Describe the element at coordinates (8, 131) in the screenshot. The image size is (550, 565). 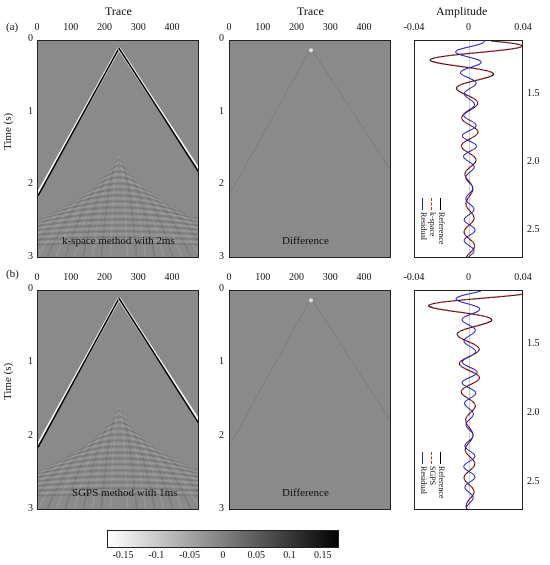
I see `y-axis-label-a: Time (s)` at that location.